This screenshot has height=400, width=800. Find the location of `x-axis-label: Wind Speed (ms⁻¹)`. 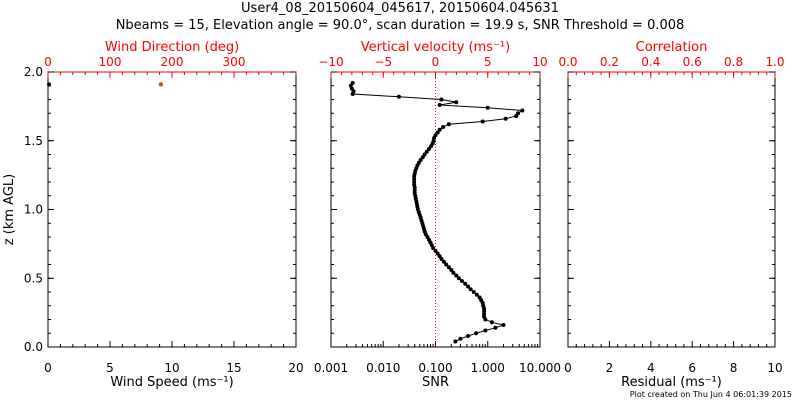

x-axis-label: Wind Speed (ms⁻¹) is located at coordinates (171, 382).